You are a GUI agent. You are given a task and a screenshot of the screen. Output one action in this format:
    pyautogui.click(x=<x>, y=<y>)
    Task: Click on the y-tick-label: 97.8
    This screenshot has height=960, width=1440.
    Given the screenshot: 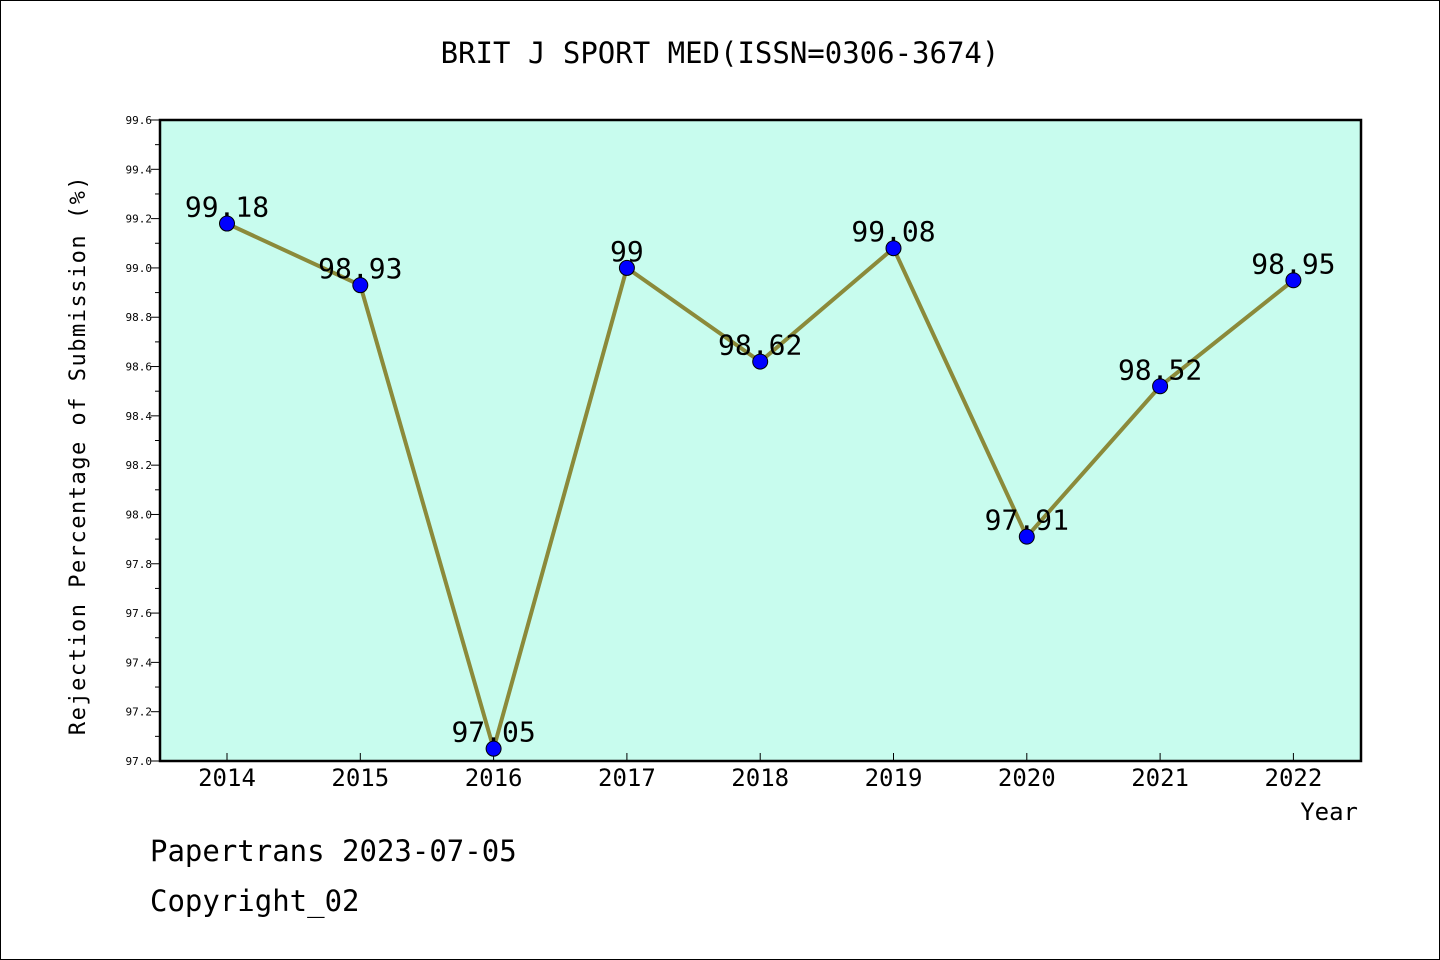 What is the action you would take?
    pyautogui.click(x=139, y=564)
    